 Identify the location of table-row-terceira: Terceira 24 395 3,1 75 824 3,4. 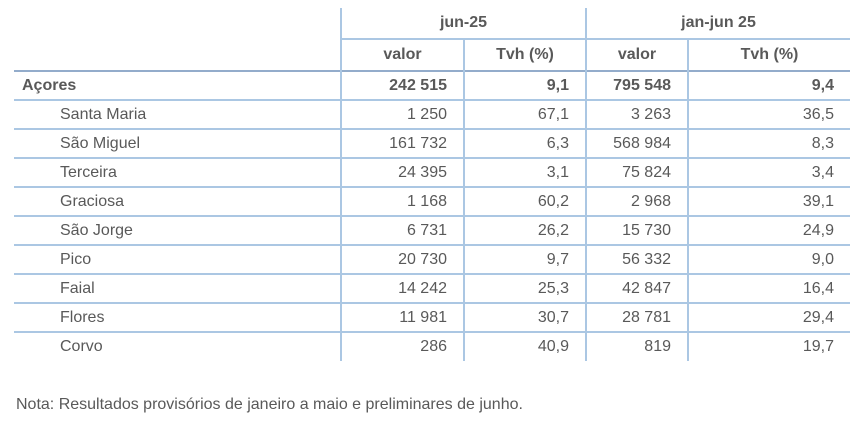
(432, 172).